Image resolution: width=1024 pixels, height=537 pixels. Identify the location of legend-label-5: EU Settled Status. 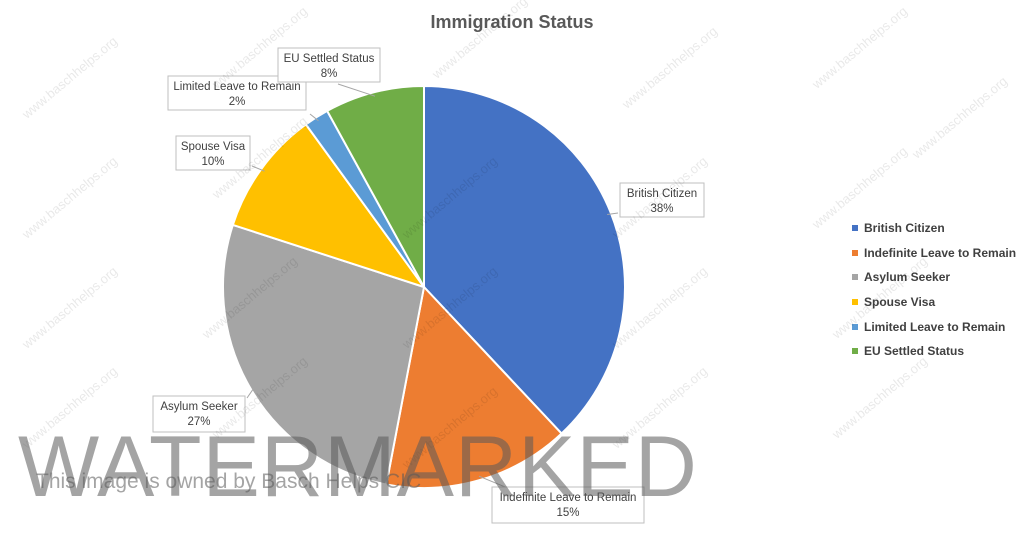
(914, 351).